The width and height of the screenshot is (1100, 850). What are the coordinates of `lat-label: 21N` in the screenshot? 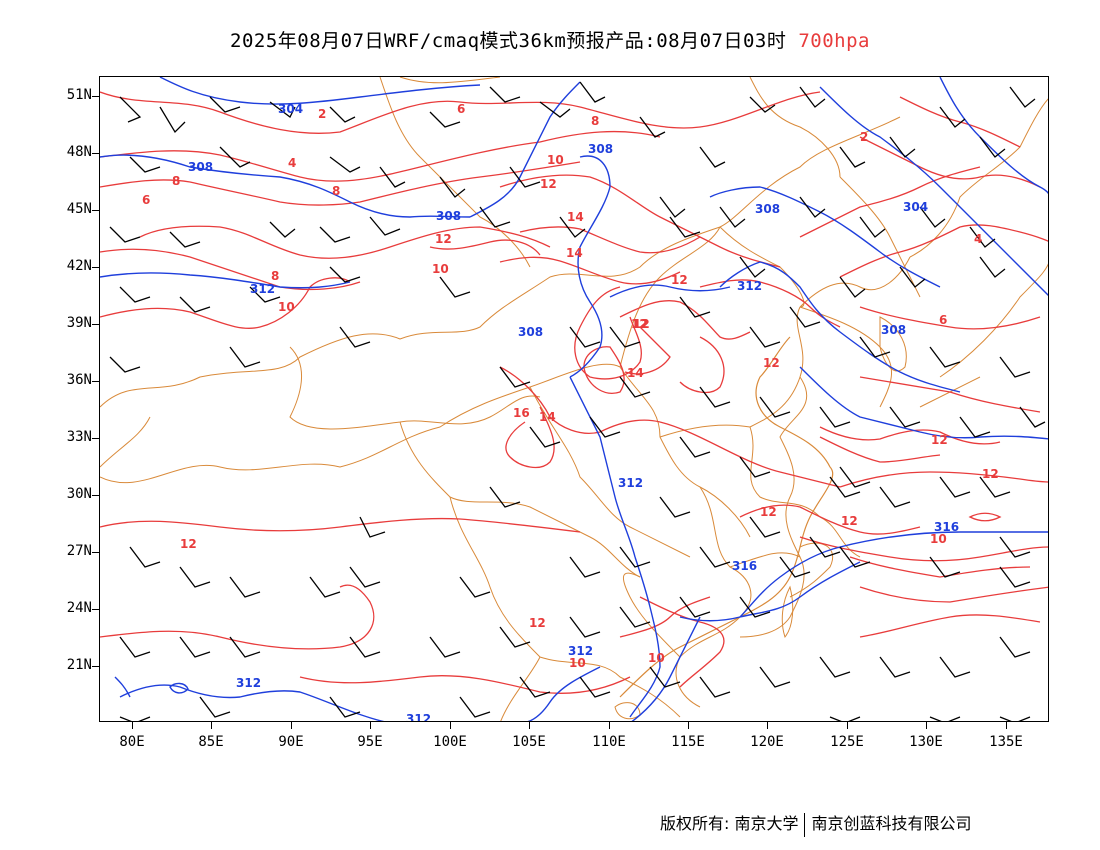 It's located at (79, 665).